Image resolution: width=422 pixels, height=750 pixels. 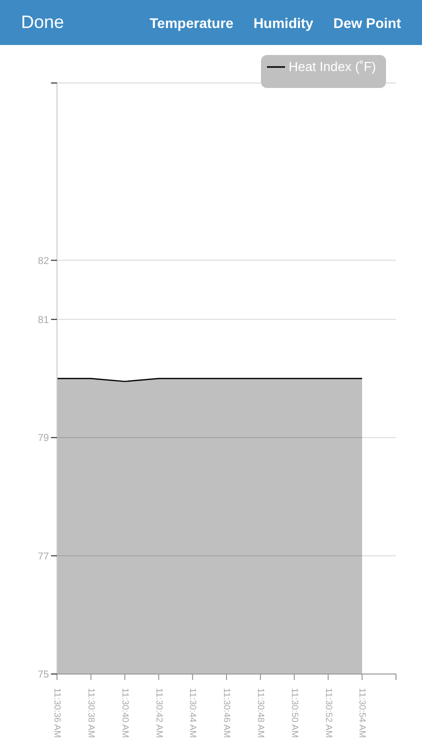 I want to click on x-tick-label: 11:30:54 AM, so click(x=363, y=713).